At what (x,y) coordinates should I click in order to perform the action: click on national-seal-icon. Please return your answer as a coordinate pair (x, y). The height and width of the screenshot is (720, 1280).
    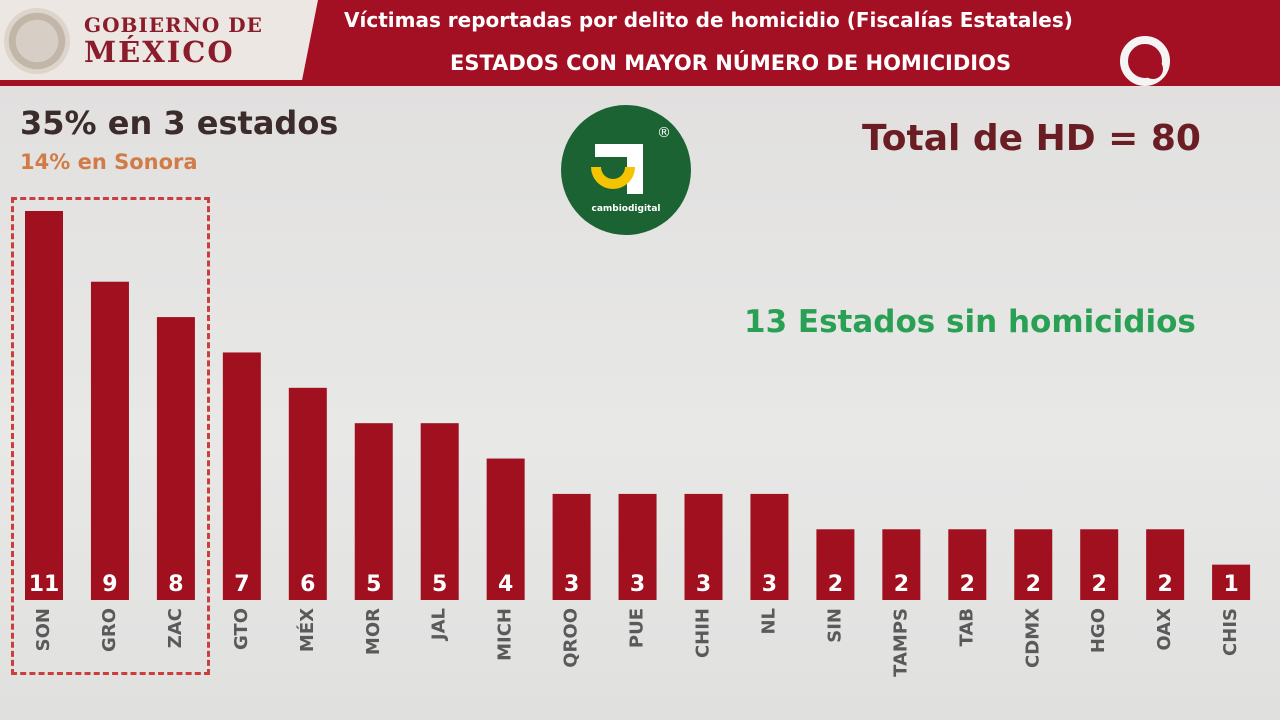
    Looking at the image, I should click on (37, 41).